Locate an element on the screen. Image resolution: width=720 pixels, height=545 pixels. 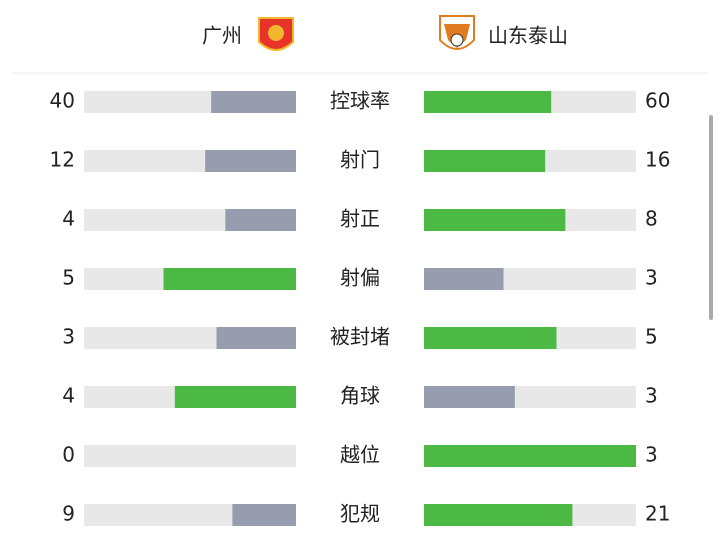
stat-label: 越位 is located at coordinates (360, 455).